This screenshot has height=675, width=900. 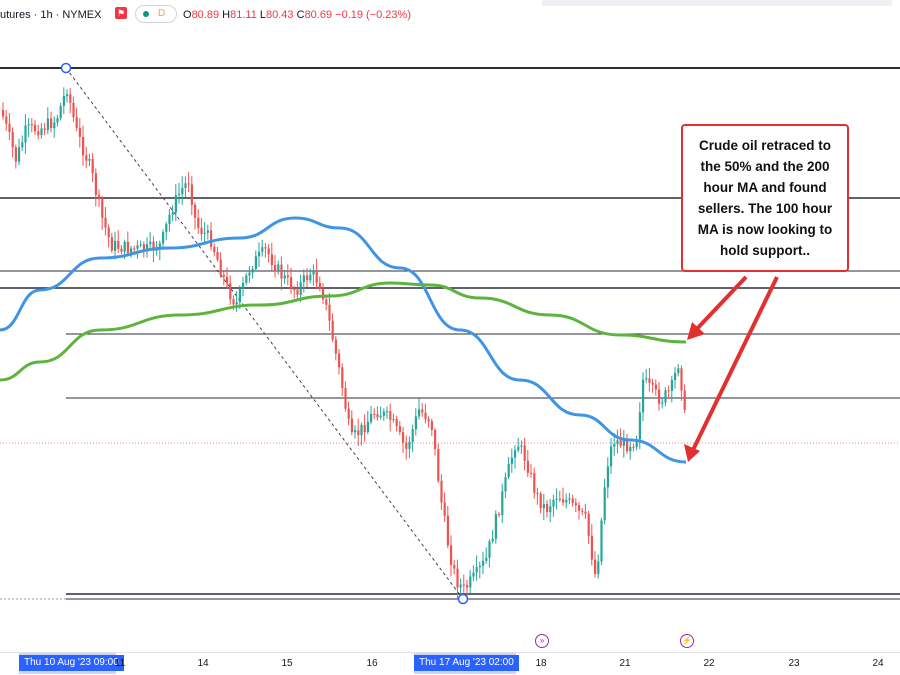 I want to click on economic-event-icon: ⚡, so click(x=687, y=641).